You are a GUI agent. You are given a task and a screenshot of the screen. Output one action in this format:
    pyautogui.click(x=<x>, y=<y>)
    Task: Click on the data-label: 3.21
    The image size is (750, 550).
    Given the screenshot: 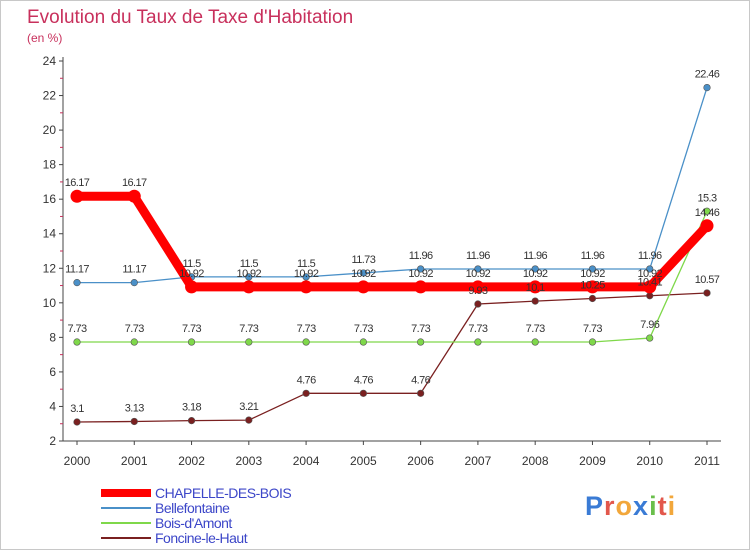 What is the action you would take?
    pyautogui.click(x=248, y=407)
    